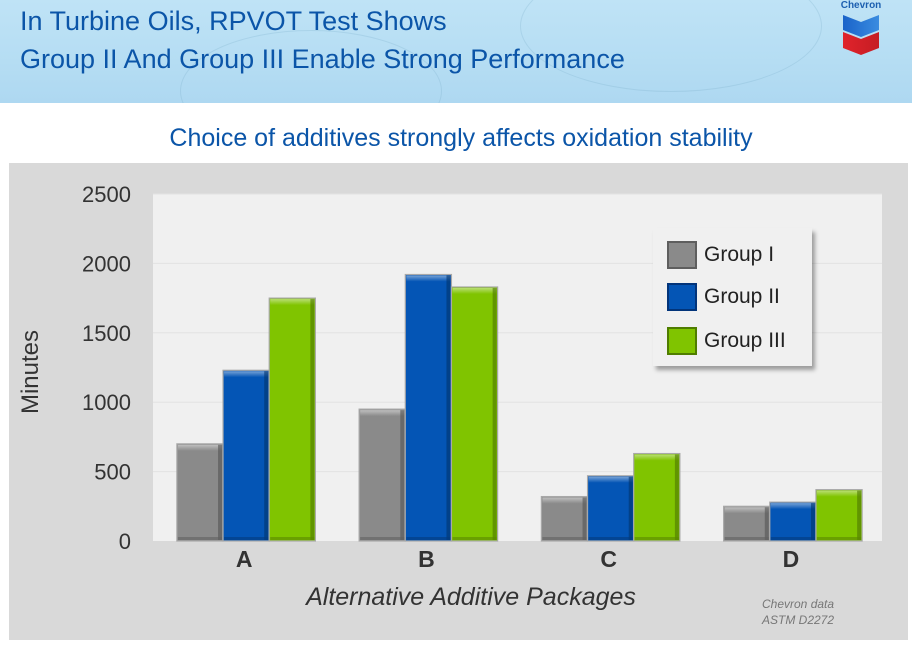 Image resolution: width=912 pixels, height=650 pixels. What do you see at coordinates (745, 340) in the screenshot?
I see `legend-label: Group III` at bounding box center [745, 340].